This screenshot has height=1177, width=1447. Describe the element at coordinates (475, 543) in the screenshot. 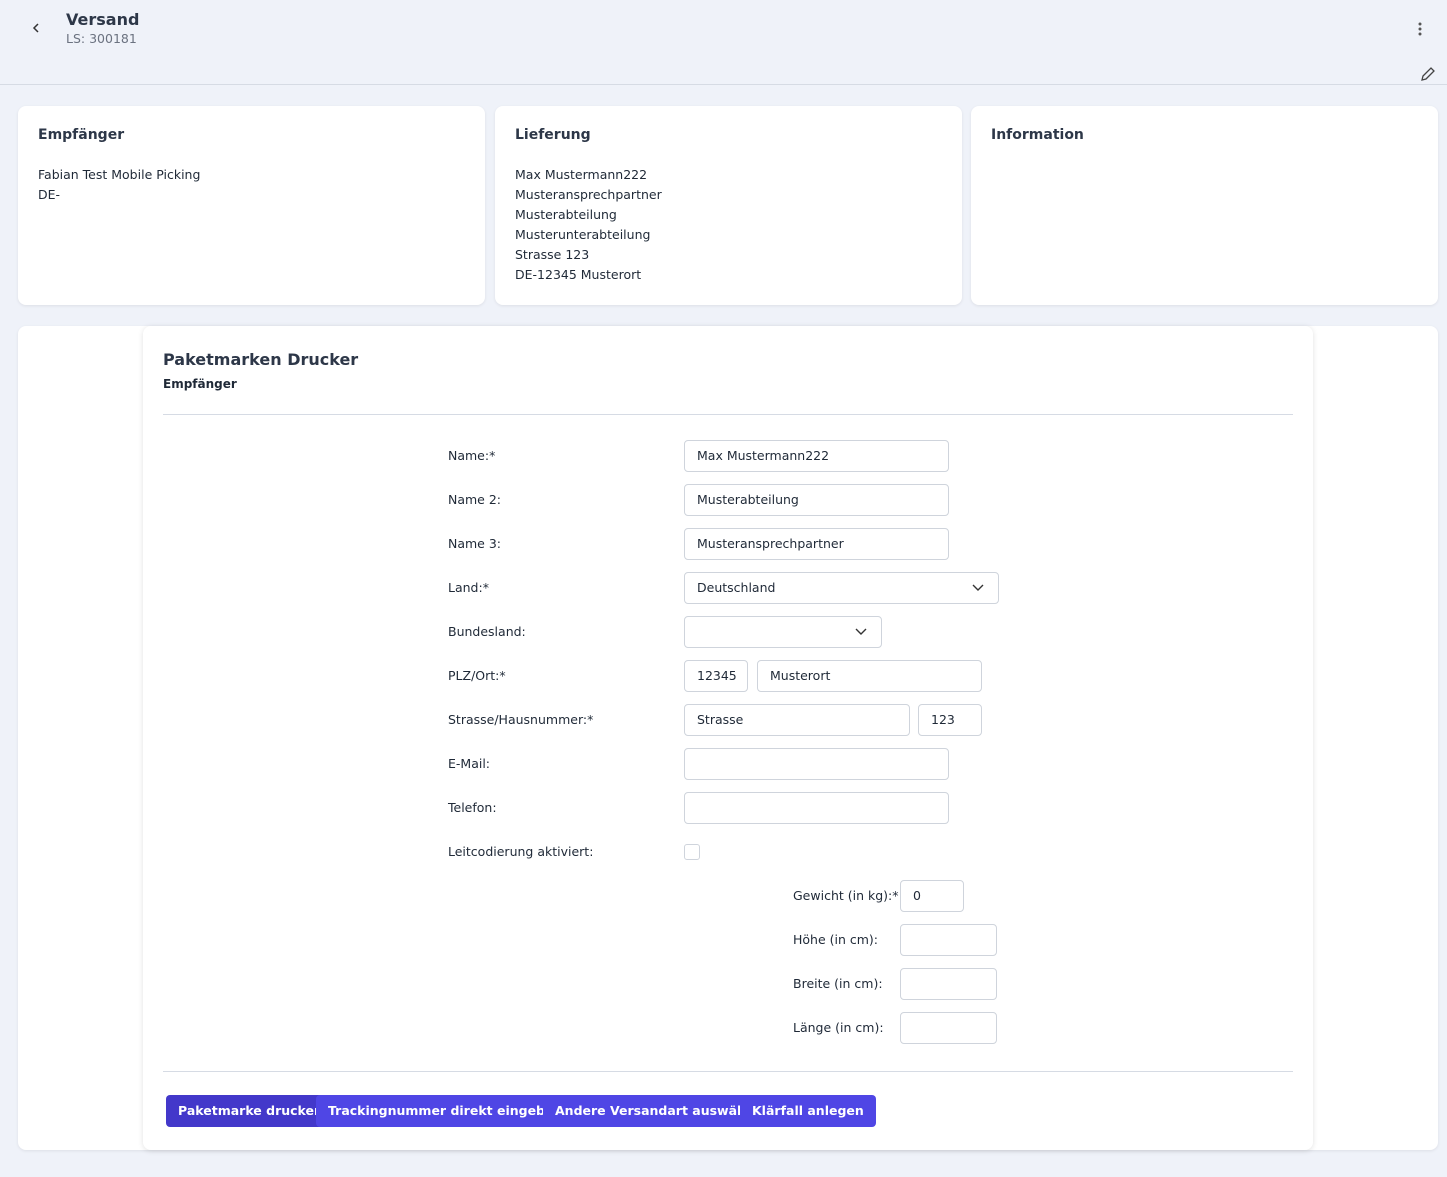

I see `field-label: Name 3:` at that location.